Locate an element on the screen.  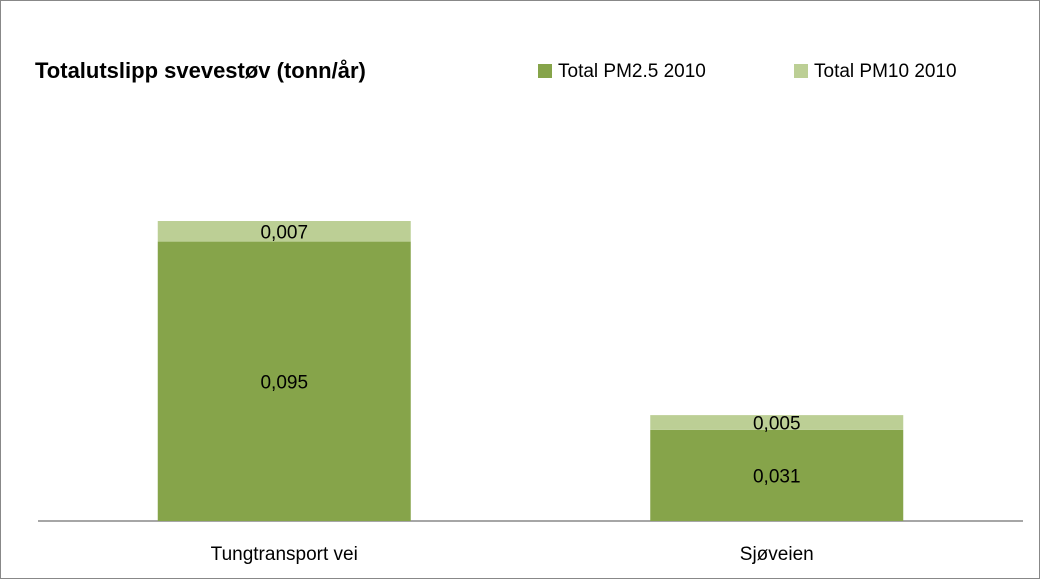
value-label: 0,005 is located at coordinates (777, 423).